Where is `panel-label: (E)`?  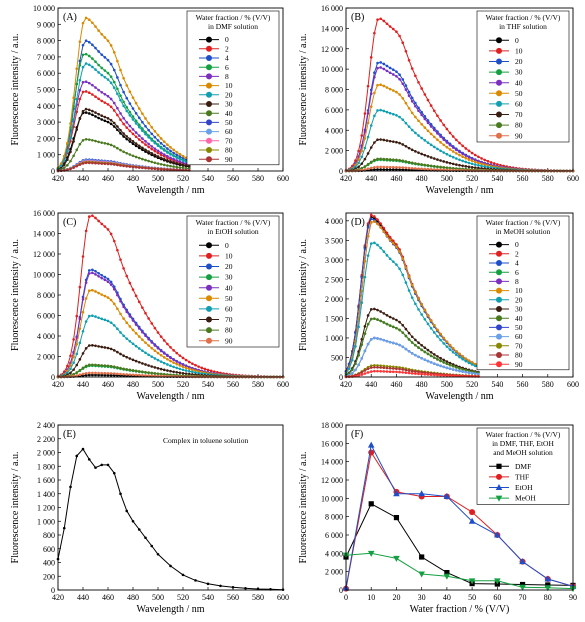
panel-label: (E) is located at coordinates (69, 434).